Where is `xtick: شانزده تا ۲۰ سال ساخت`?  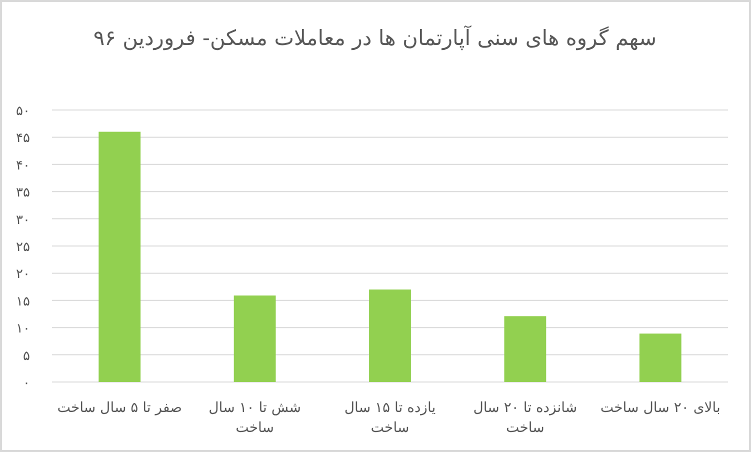
xtick: شانزده تا ۲۰ سال ساخت is located at coordinates (525, 418).